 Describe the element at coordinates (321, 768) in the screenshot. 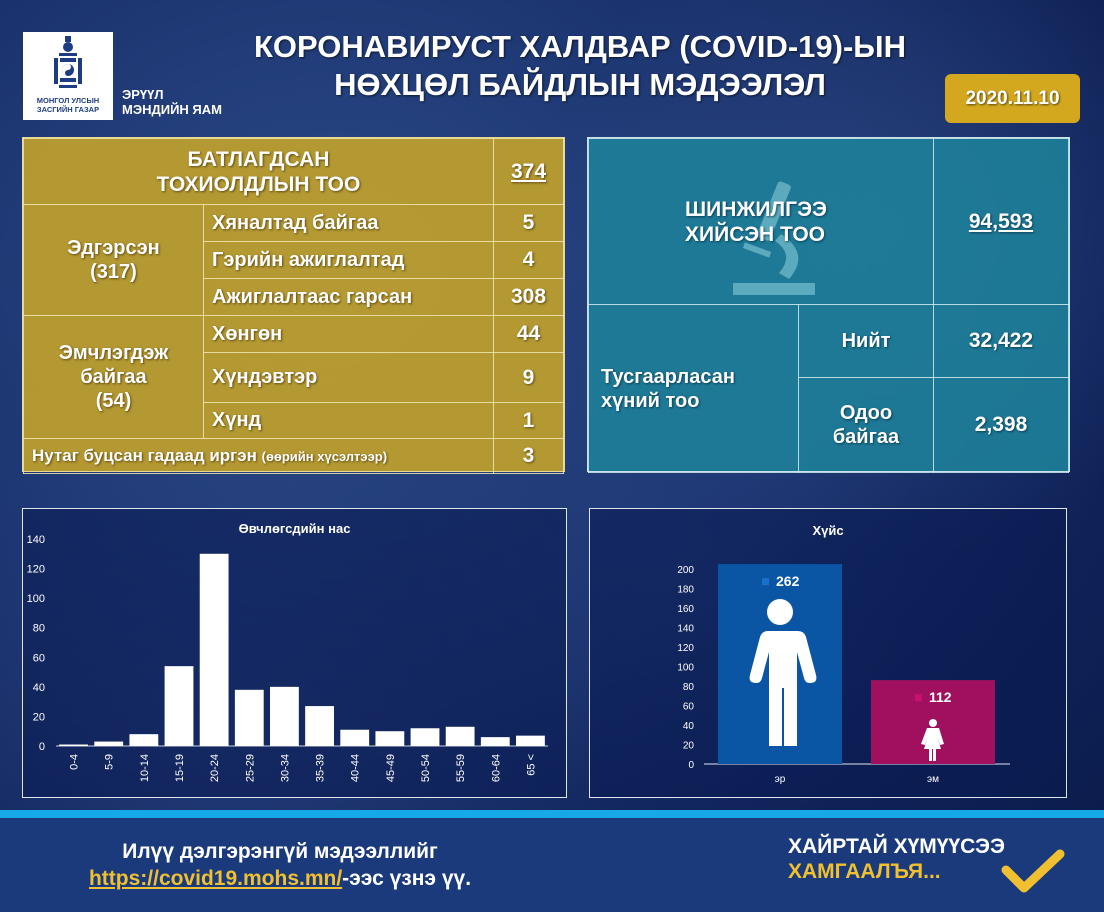

I see `x-tick-label: 35-39` at that location.